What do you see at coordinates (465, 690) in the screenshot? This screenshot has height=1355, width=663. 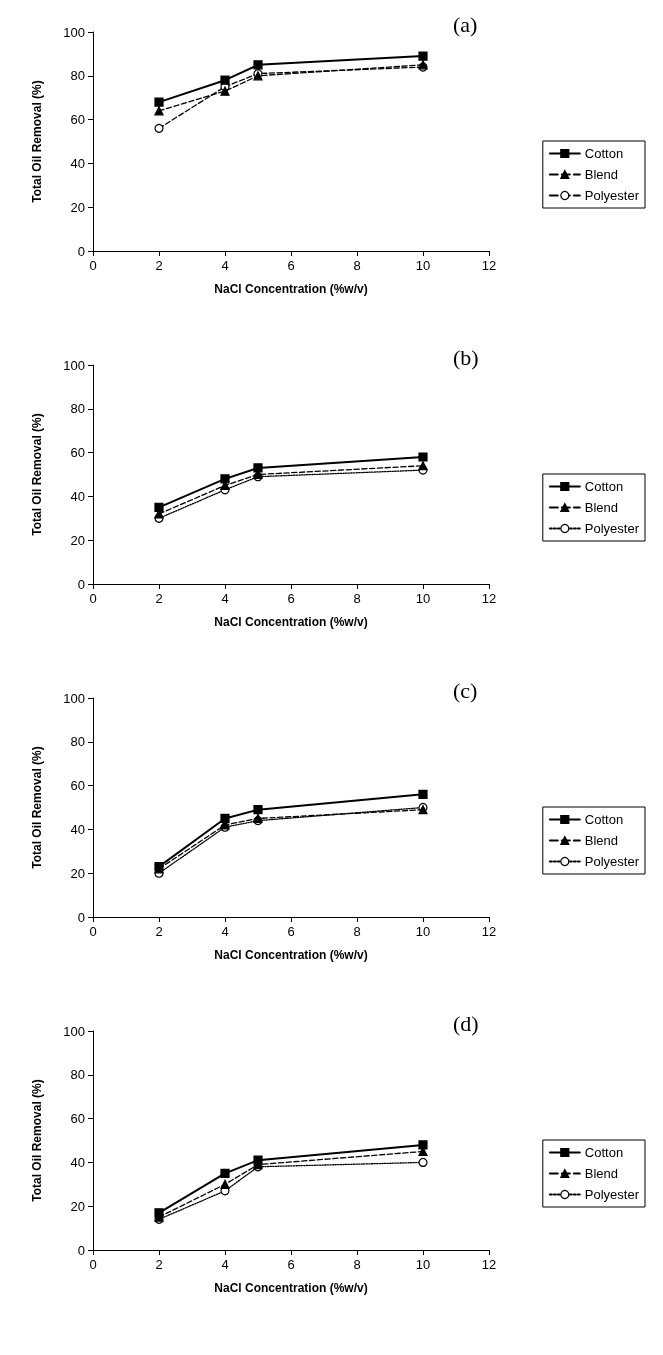 I see `chart-title: (c)` at bounding box center [465, 690].